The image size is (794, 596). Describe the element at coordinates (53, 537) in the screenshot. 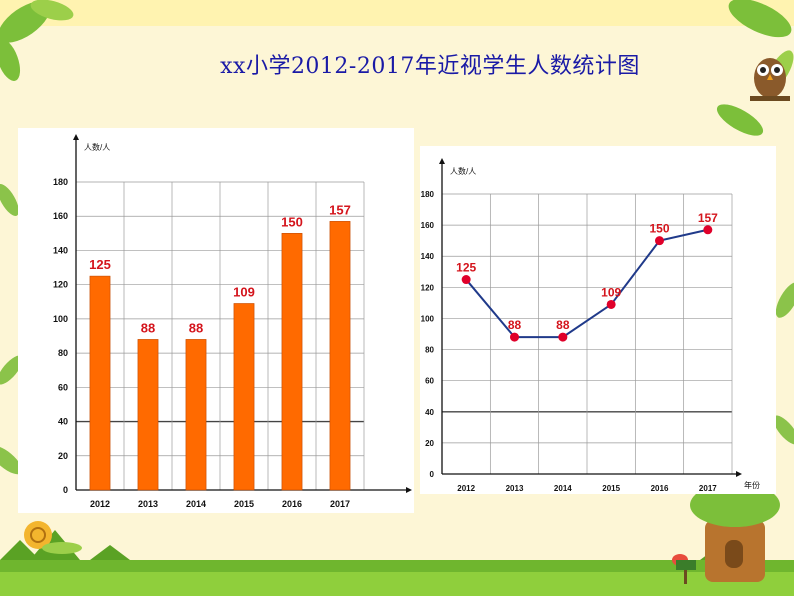

I see `snail-icon` at that location.